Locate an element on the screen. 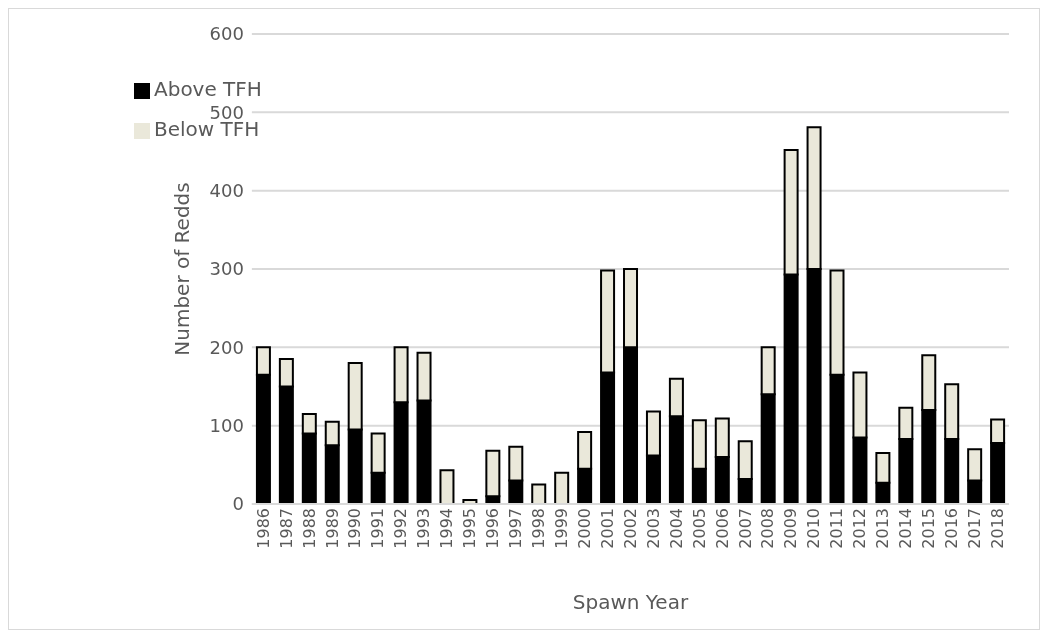 This screenshot has height=636, width=1047. x-tick-label: 1991 is located at coordinates (378, 528).